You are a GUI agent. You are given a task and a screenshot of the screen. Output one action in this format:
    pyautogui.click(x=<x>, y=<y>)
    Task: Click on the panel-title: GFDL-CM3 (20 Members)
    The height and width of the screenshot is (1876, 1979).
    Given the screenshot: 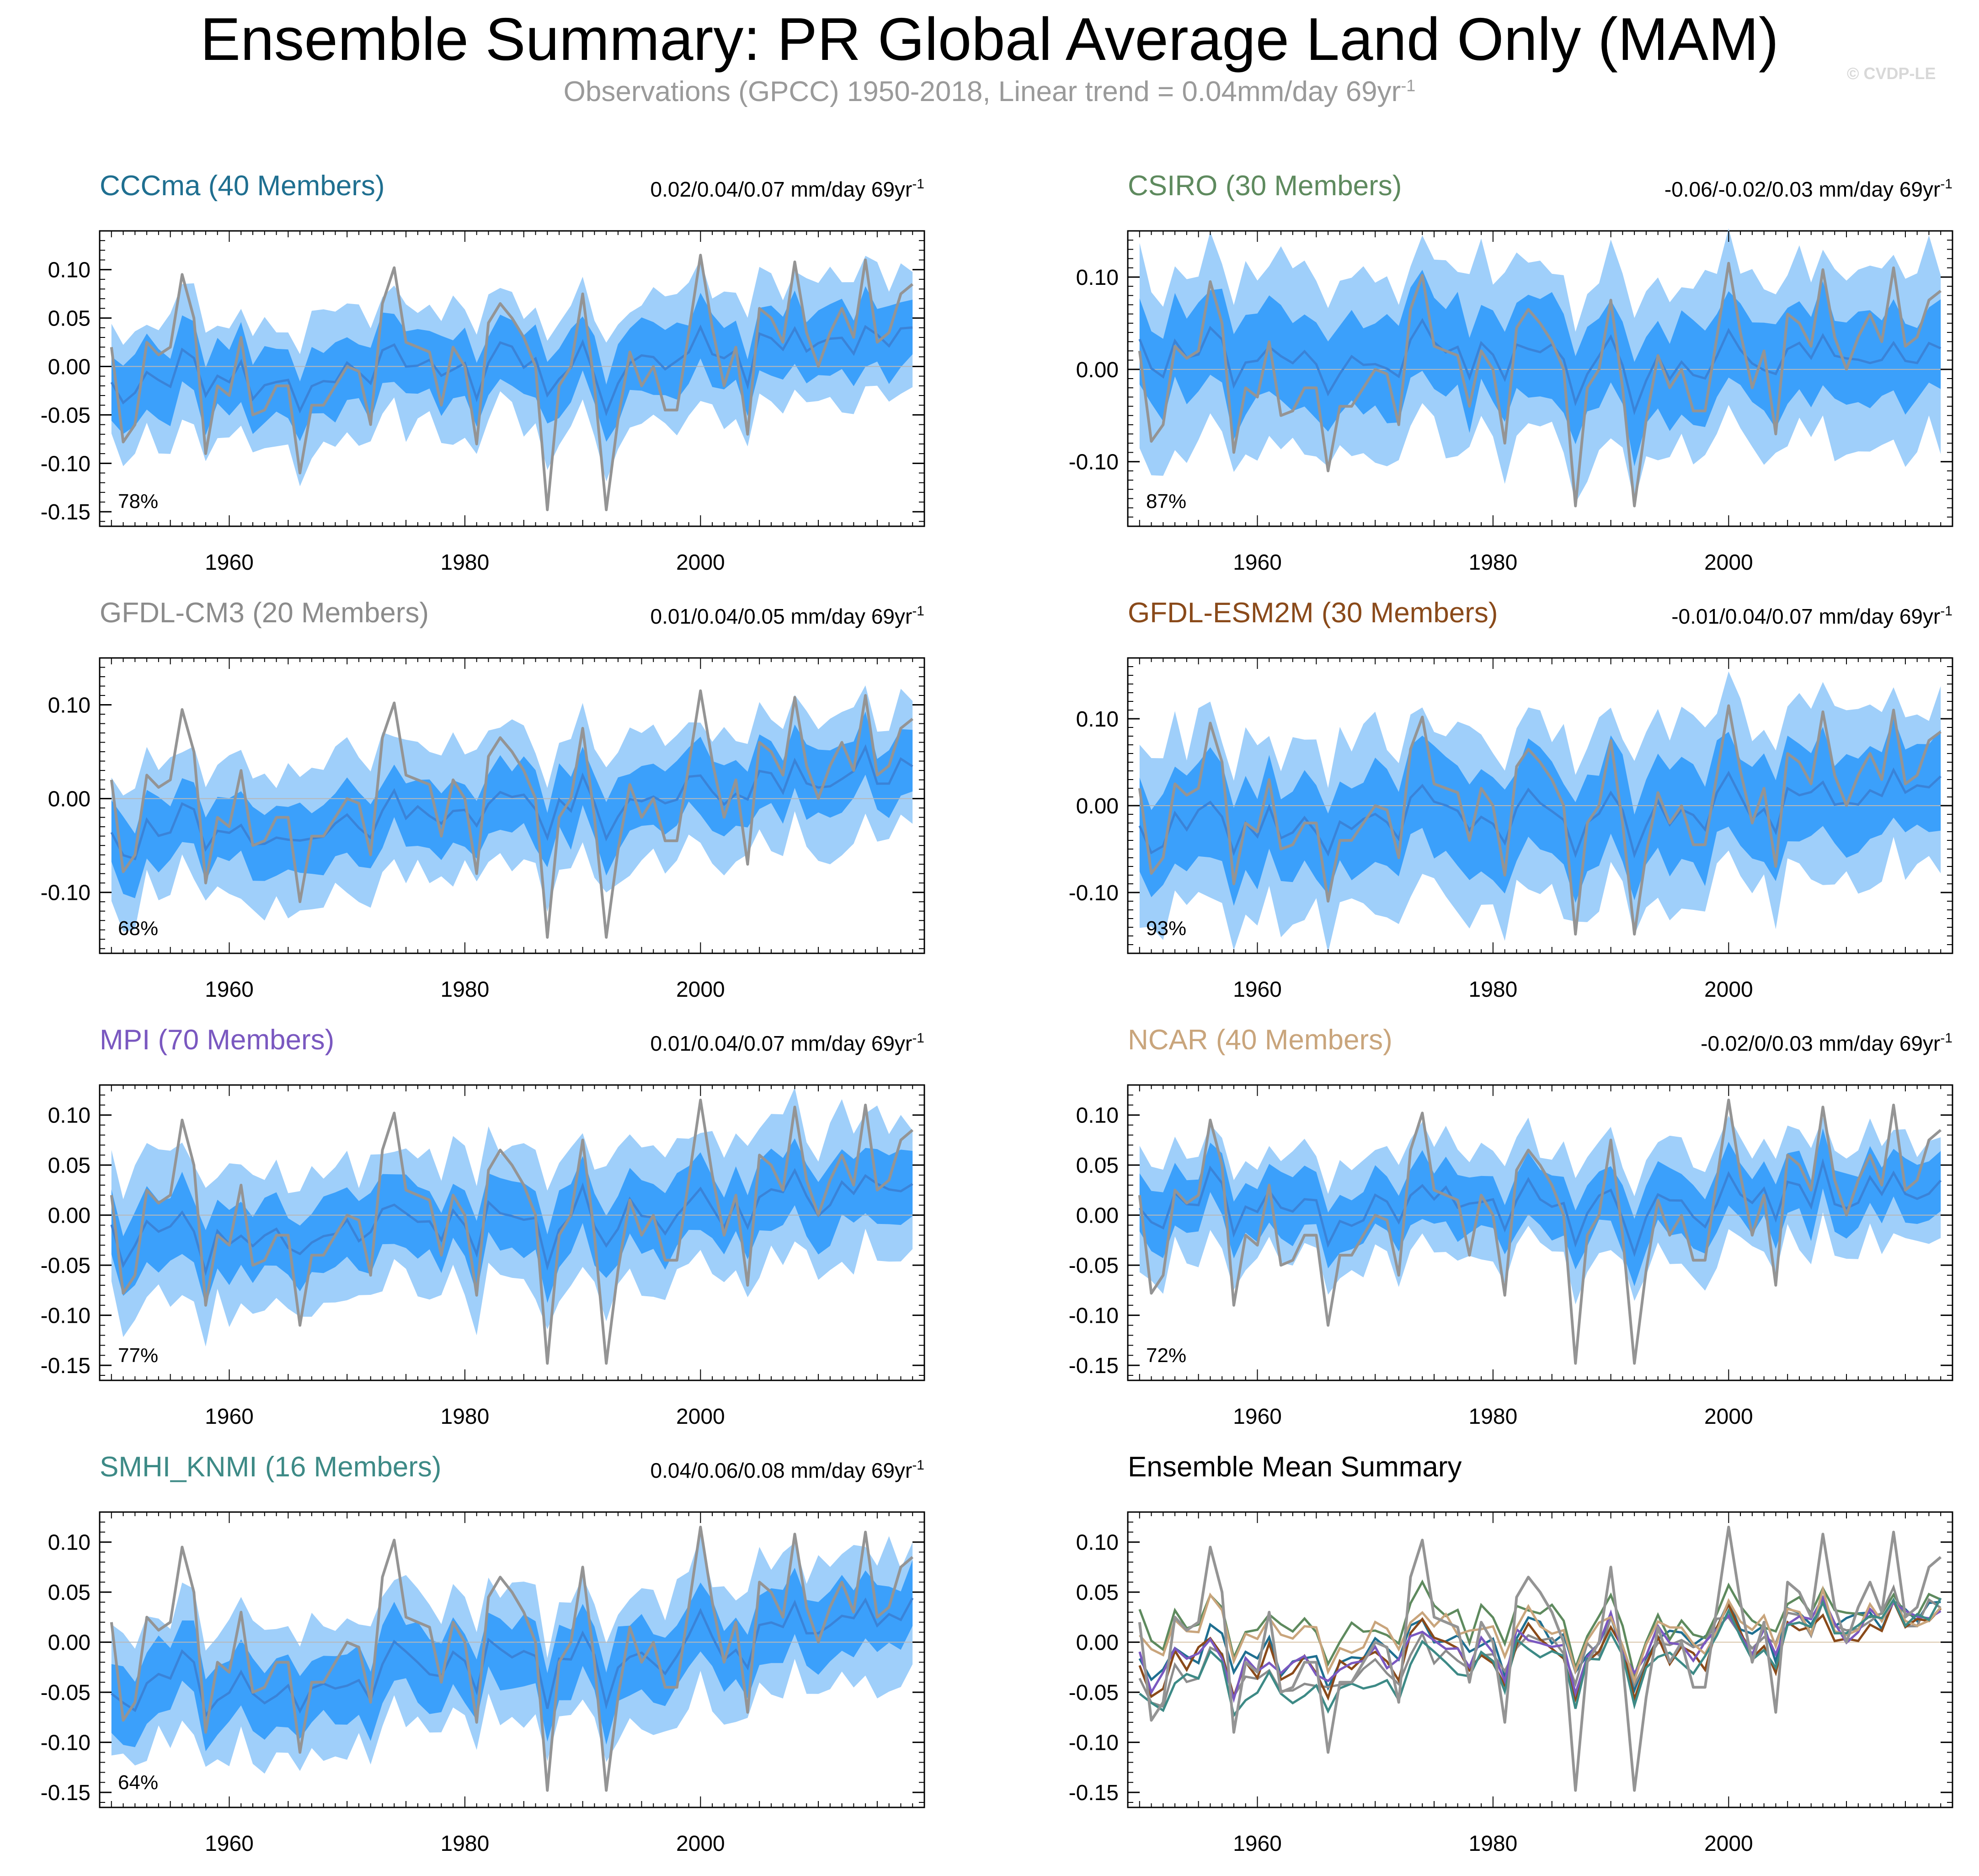 What is the action you would take?
    pyautogui.click(x=264, y=613)
    